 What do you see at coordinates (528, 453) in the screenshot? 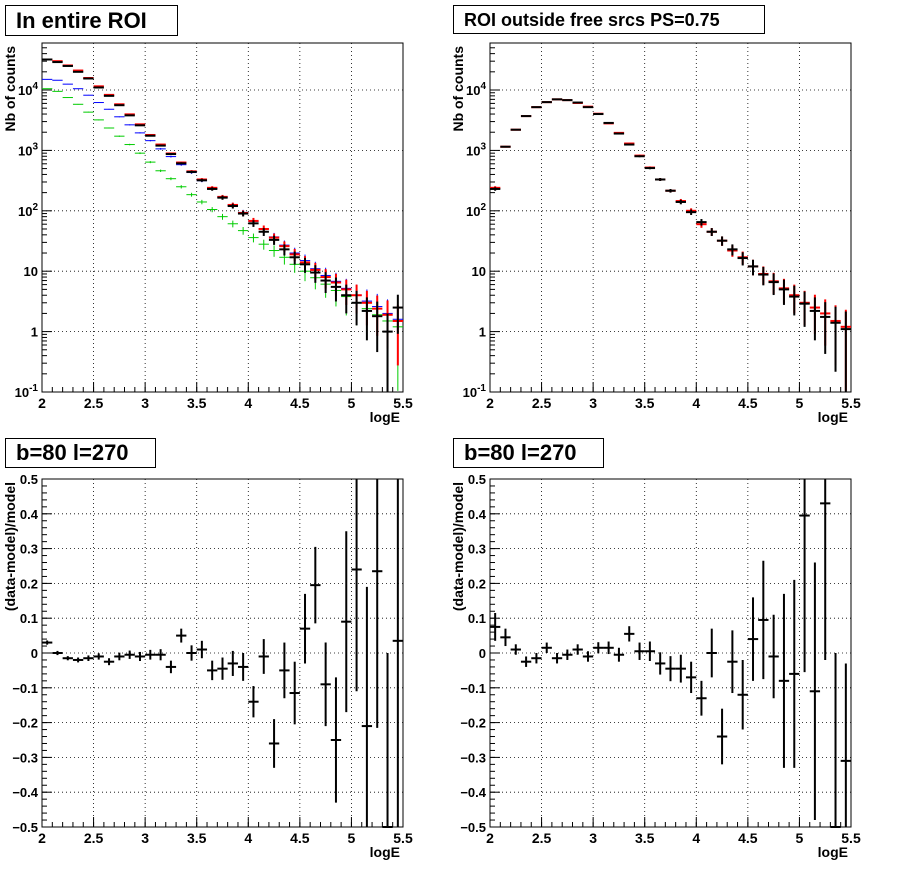
I see `panel-title-residual-right: b=80 l=270` at bounding box center [528, 453].